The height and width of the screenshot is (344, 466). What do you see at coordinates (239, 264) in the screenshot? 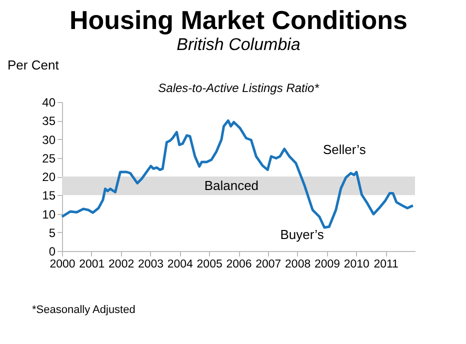
I see `x-tick-label: 2006` at bounding box center [239, 264].